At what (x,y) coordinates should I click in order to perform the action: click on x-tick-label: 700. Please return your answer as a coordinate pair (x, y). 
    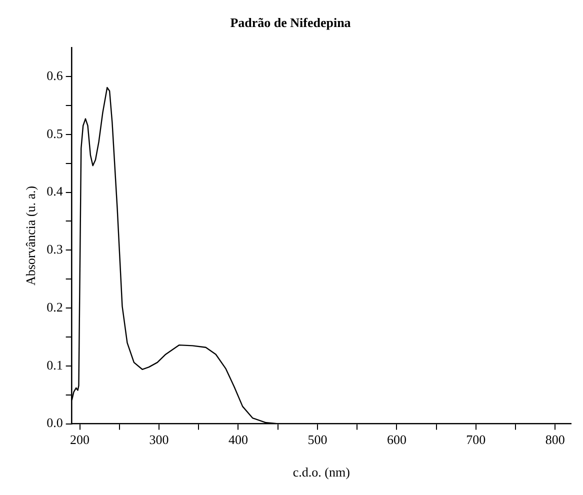
    Looking at the image, I should click on (476, 440).